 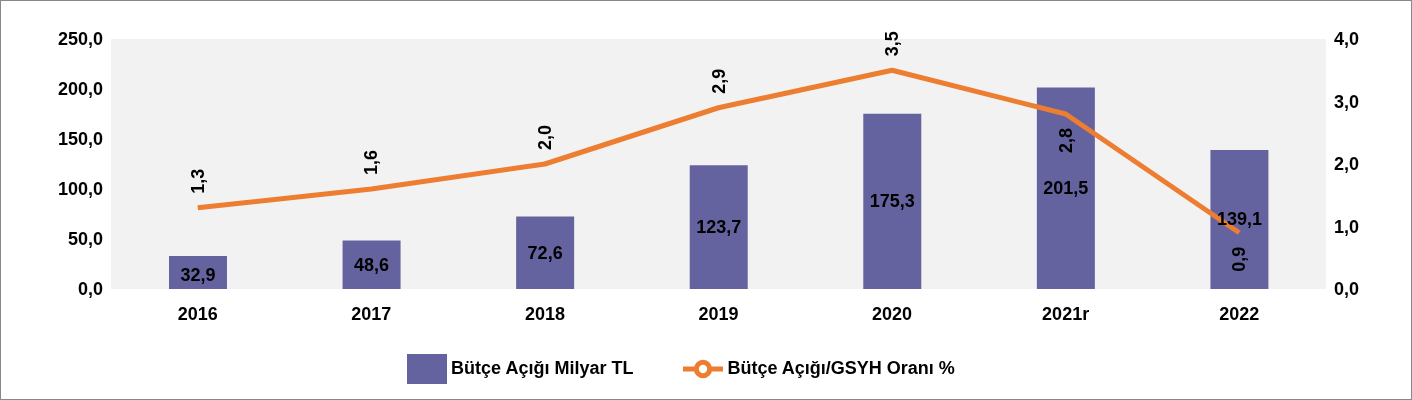 What do you see at coordinates (892, 313) in the screenshot?
I see `x-tick-label: 2020` at bounding box center [892, 313].